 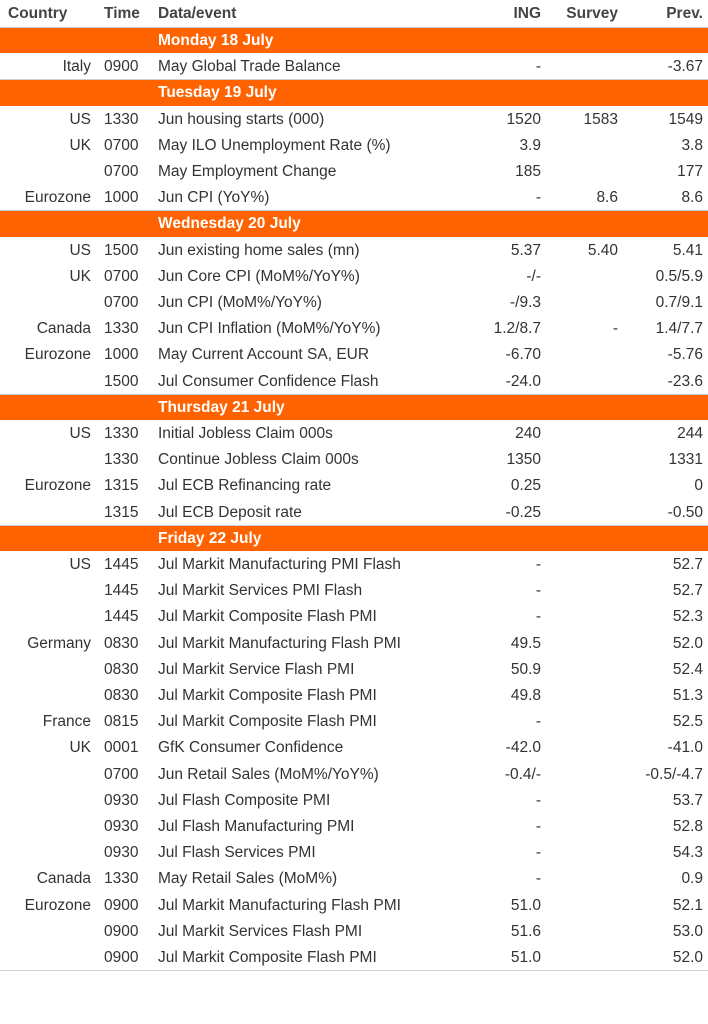 I want to click on event-cell: Jun housing starts (000), so click(x=241, y=119).